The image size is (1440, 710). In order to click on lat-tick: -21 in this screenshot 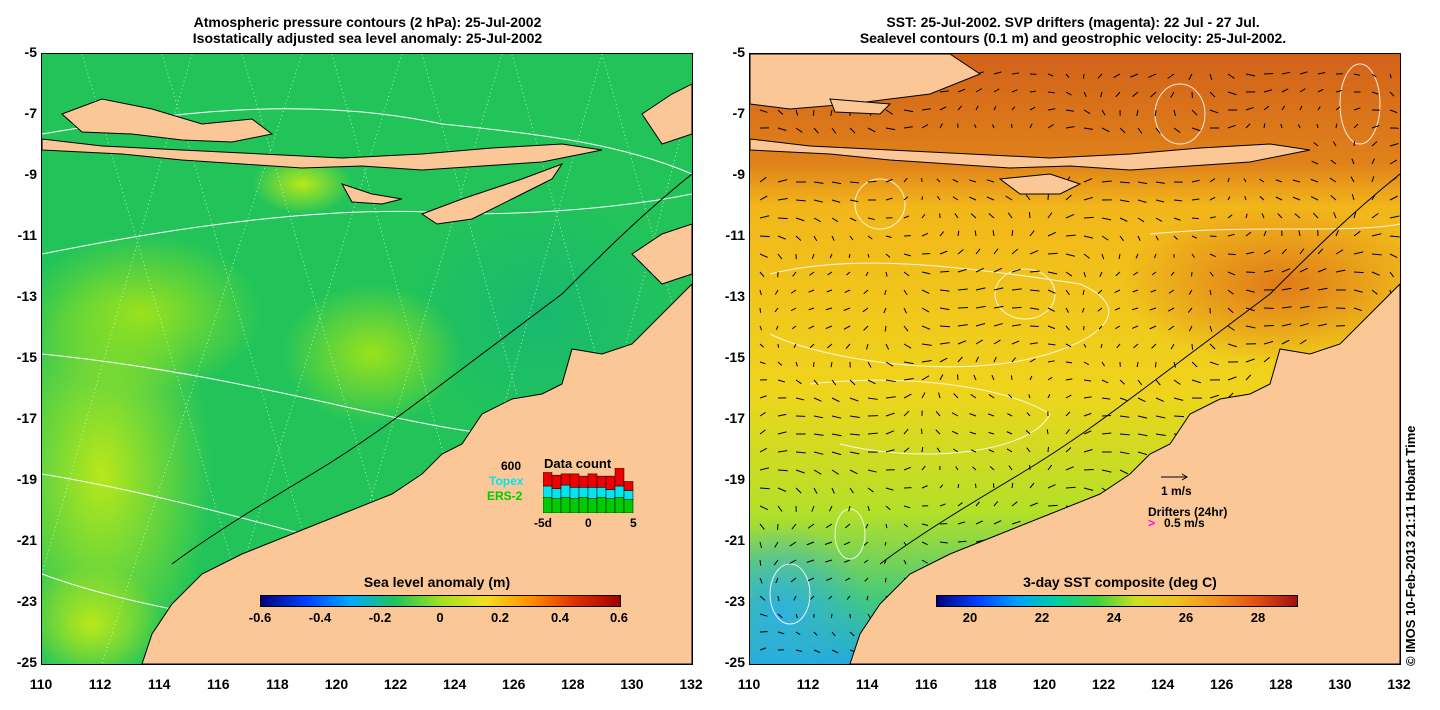, I will do `click(26, 540)`.